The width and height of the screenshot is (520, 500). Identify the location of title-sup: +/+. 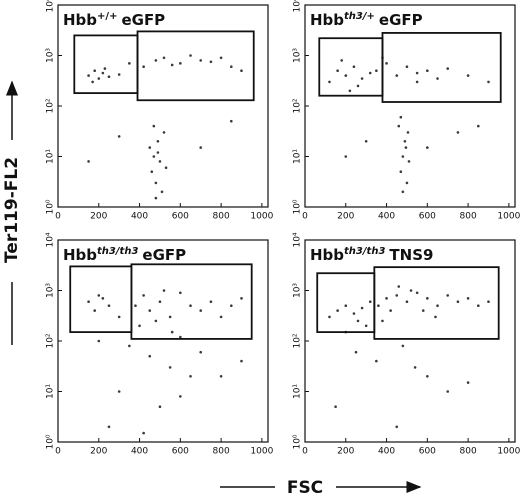
(107, 16).